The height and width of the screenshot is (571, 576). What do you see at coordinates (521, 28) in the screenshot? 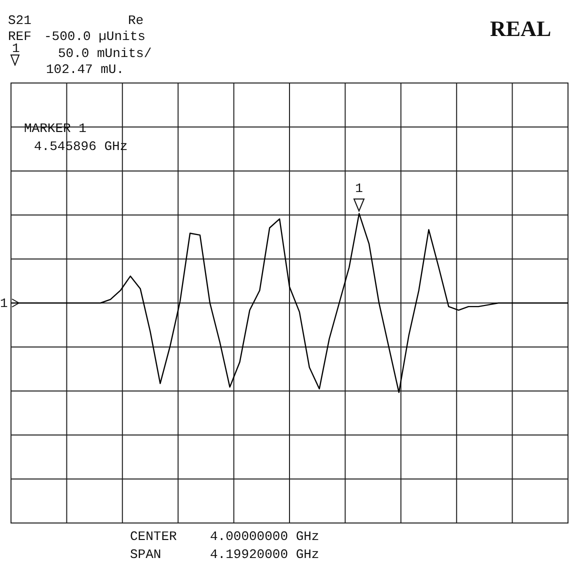
I see `text: REAL` at bounding box center [521, 28].